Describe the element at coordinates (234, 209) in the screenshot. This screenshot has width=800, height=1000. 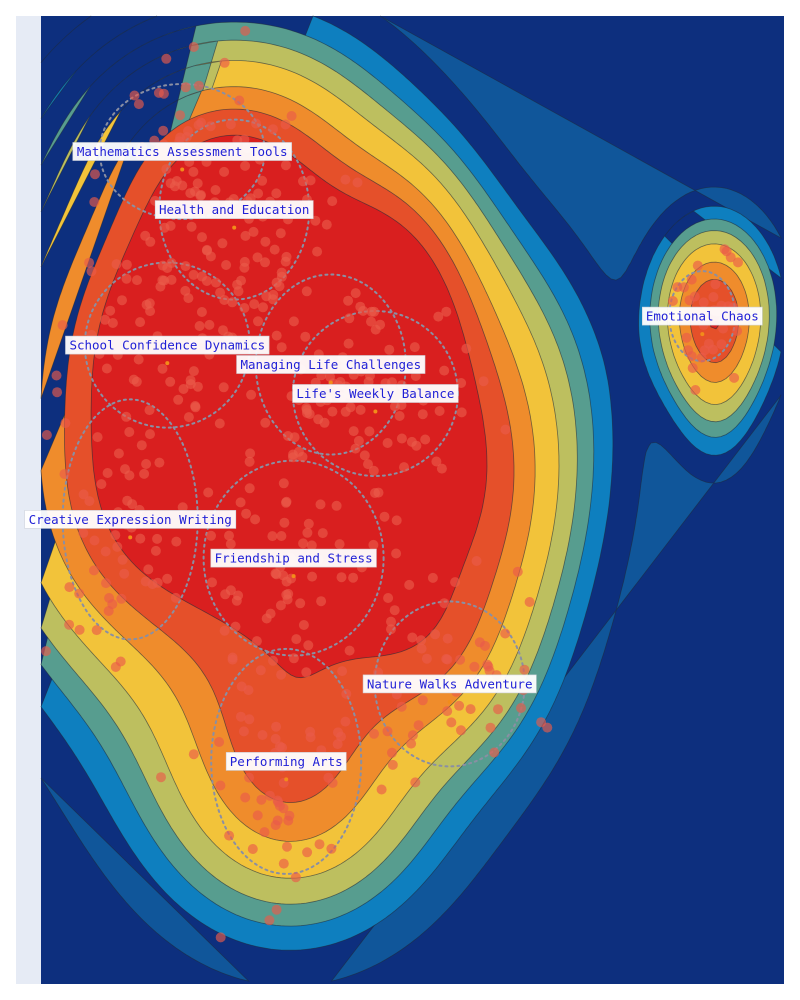
I see `cluster-label: Health and Education` at that location.